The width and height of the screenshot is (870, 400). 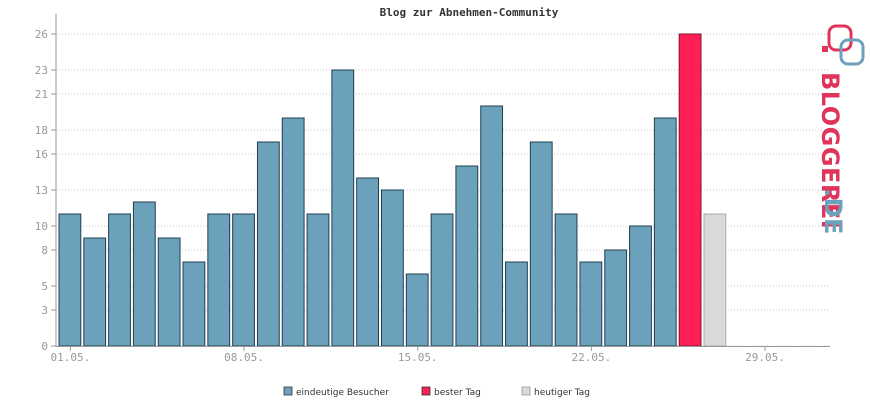 What do you see at coordinates (715, 280) in the screenshot?
I see `bar-today` at bounding box center [715, 280].